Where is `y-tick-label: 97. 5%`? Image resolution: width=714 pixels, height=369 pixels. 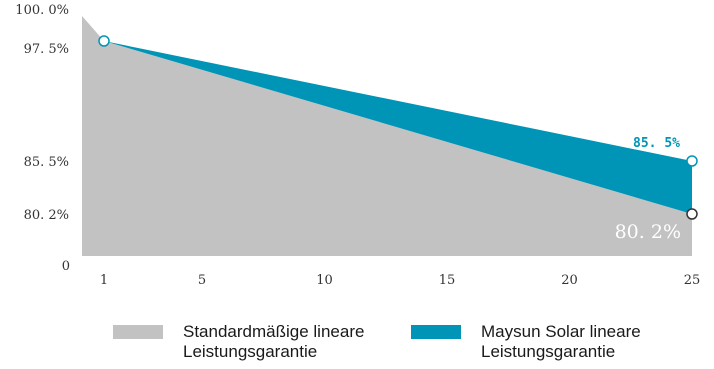 y-tick-label: 97. 5% is located at coordinates (46, 49).